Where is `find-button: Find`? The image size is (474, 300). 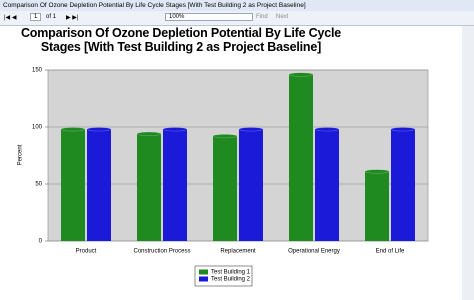 find-button: Find is located at coordinates (262, 17).